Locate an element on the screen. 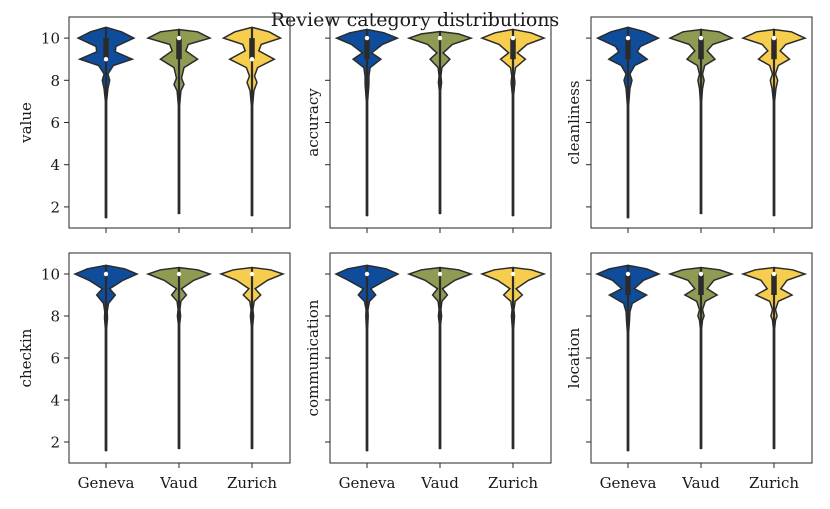 The image size is (830, 509). median-communication-zurich is located at coordinates (513, 274).